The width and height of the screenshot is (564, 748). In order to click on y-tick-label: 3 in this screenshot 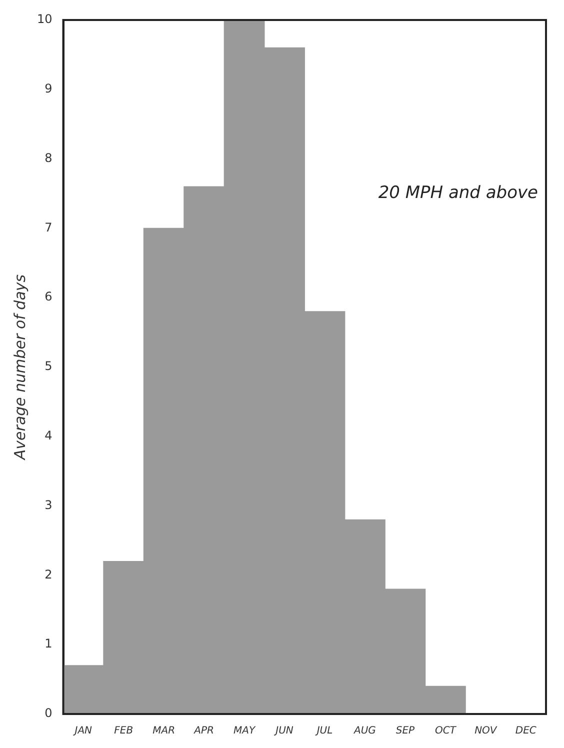, I will do `click(48, 505)`.